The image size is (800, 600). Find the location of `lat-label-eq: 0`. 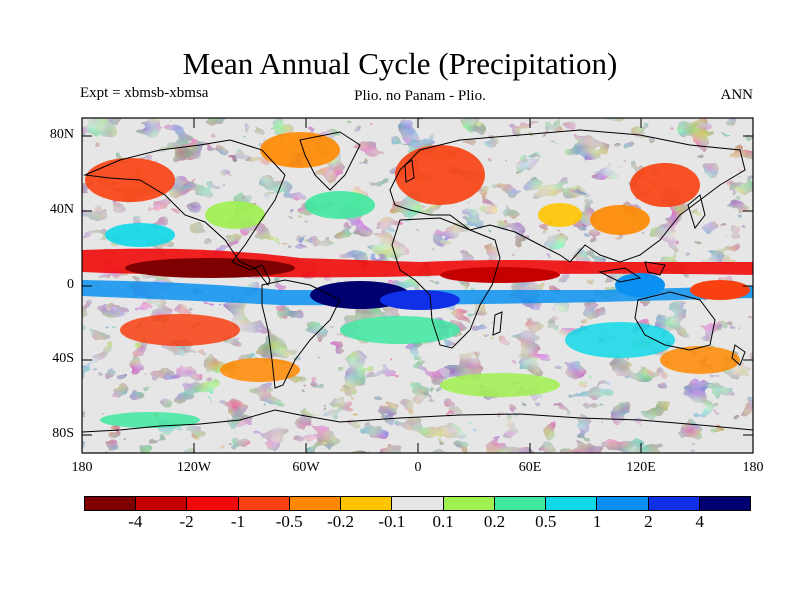

lat-label-eq: 0 is located at coordinates (70, 284).